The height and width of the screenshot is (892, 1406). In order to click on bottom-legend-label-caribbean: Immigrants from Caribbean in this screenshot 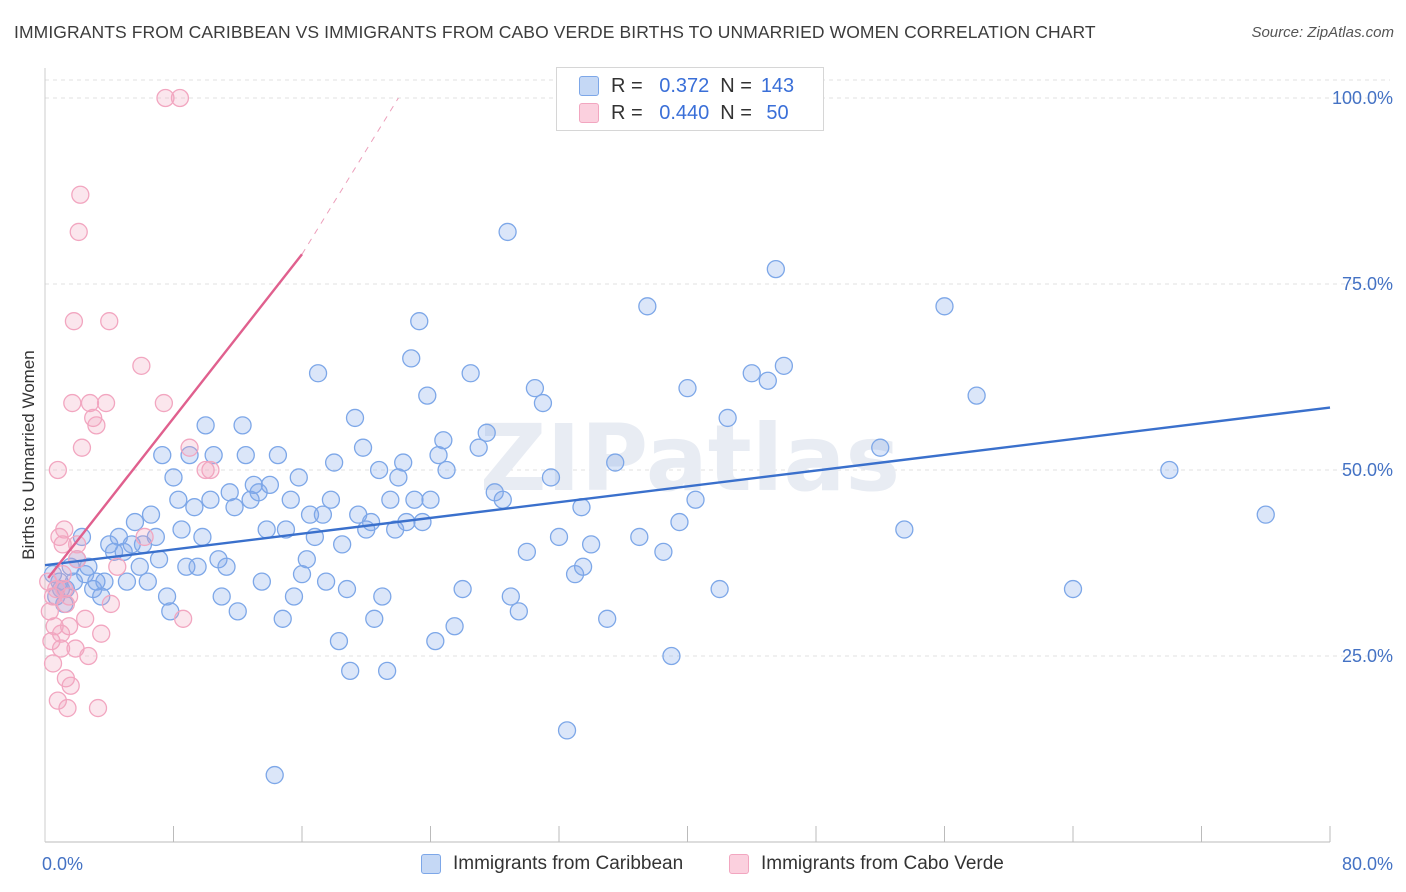, I will do `click(568, 863)`.